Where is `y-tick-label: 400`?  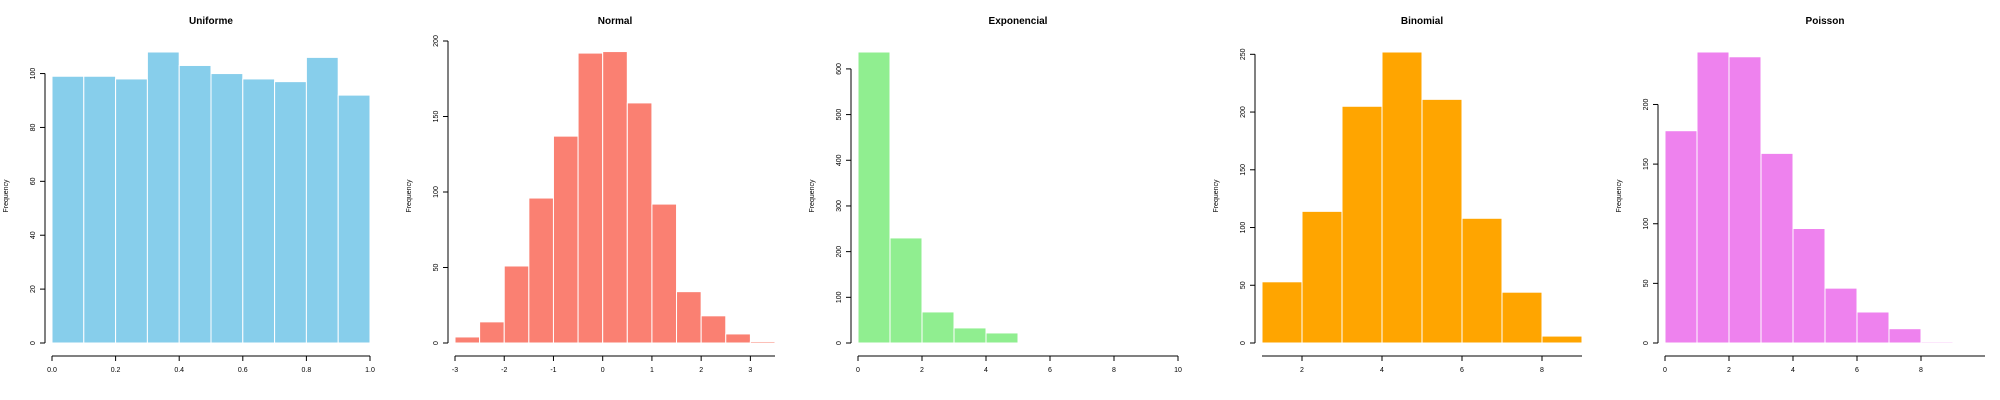 y-tick-label: 400 is located at coordinates (839, 160).